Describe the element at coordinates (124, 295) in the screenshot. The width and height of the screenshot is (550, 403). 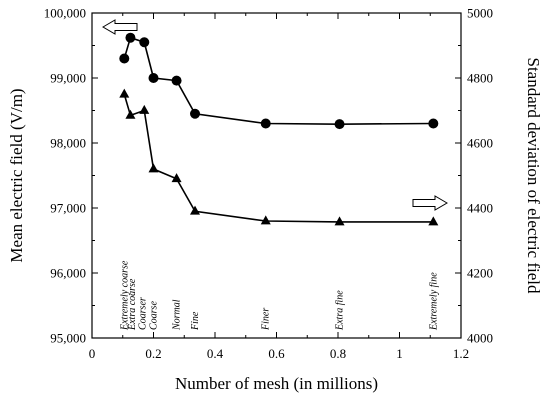
I see `mesh-label: Extremely coarse` at that location.